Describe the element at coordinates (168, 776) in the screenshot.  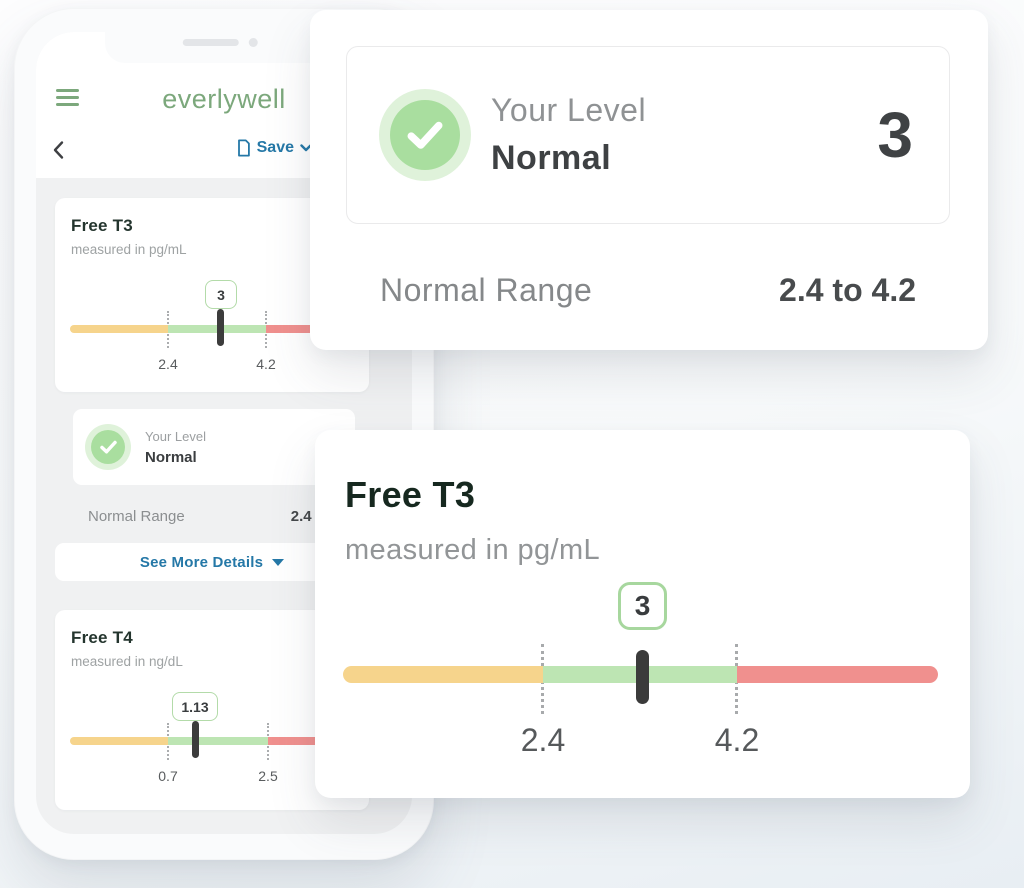
I see `range-min-label: 0.7` at that location.